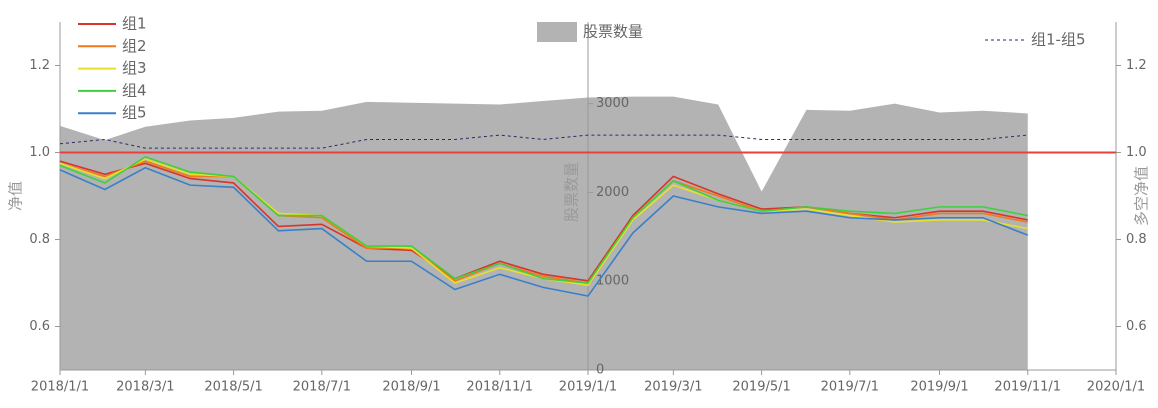 This screenshot has width=1158, height=408. What do you see at coordinates (1136, 239) in the screenshot?
I see `y2-tick-label: 0.8` at bounding box center [1136, 239].